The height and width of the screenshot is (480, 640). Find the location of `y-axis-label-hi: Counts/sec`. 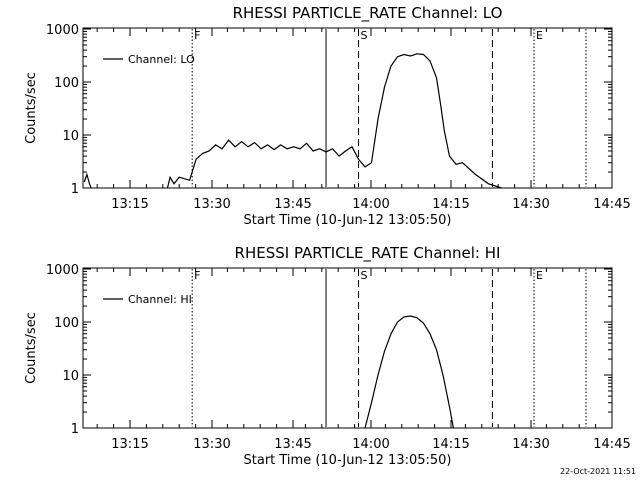

y-axis-label-hi: Counts/sec is located at coordinates (31, 348).